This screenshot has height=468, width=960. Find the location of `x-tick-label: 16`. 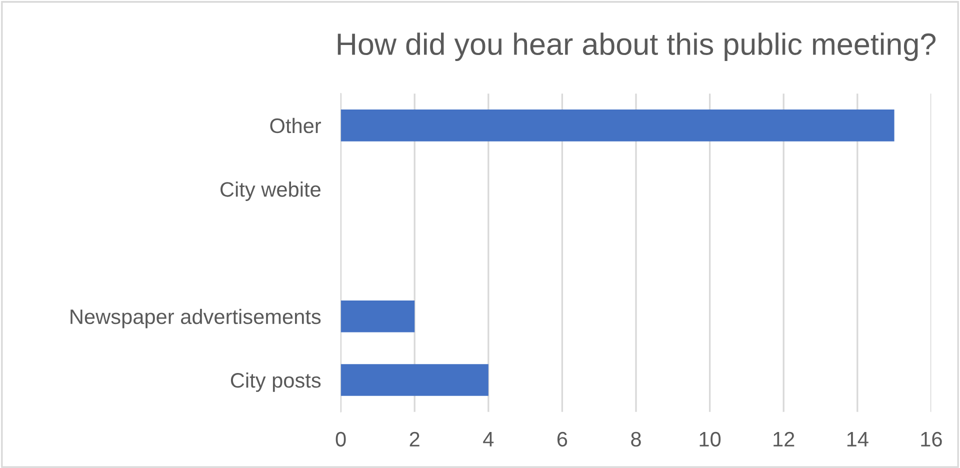

x-tick-label: 16 is located at coordinates (931, 439).